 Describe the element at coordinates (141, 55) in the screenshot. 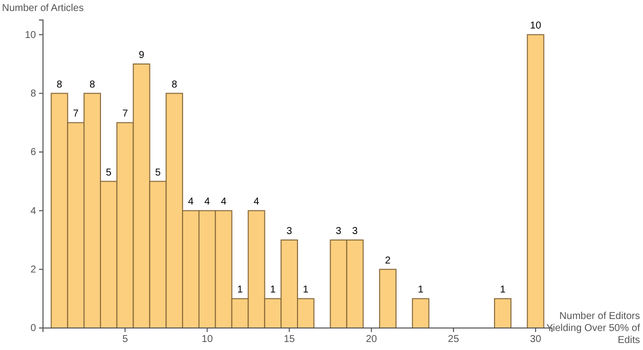

I see `data-label: 9` at that location.